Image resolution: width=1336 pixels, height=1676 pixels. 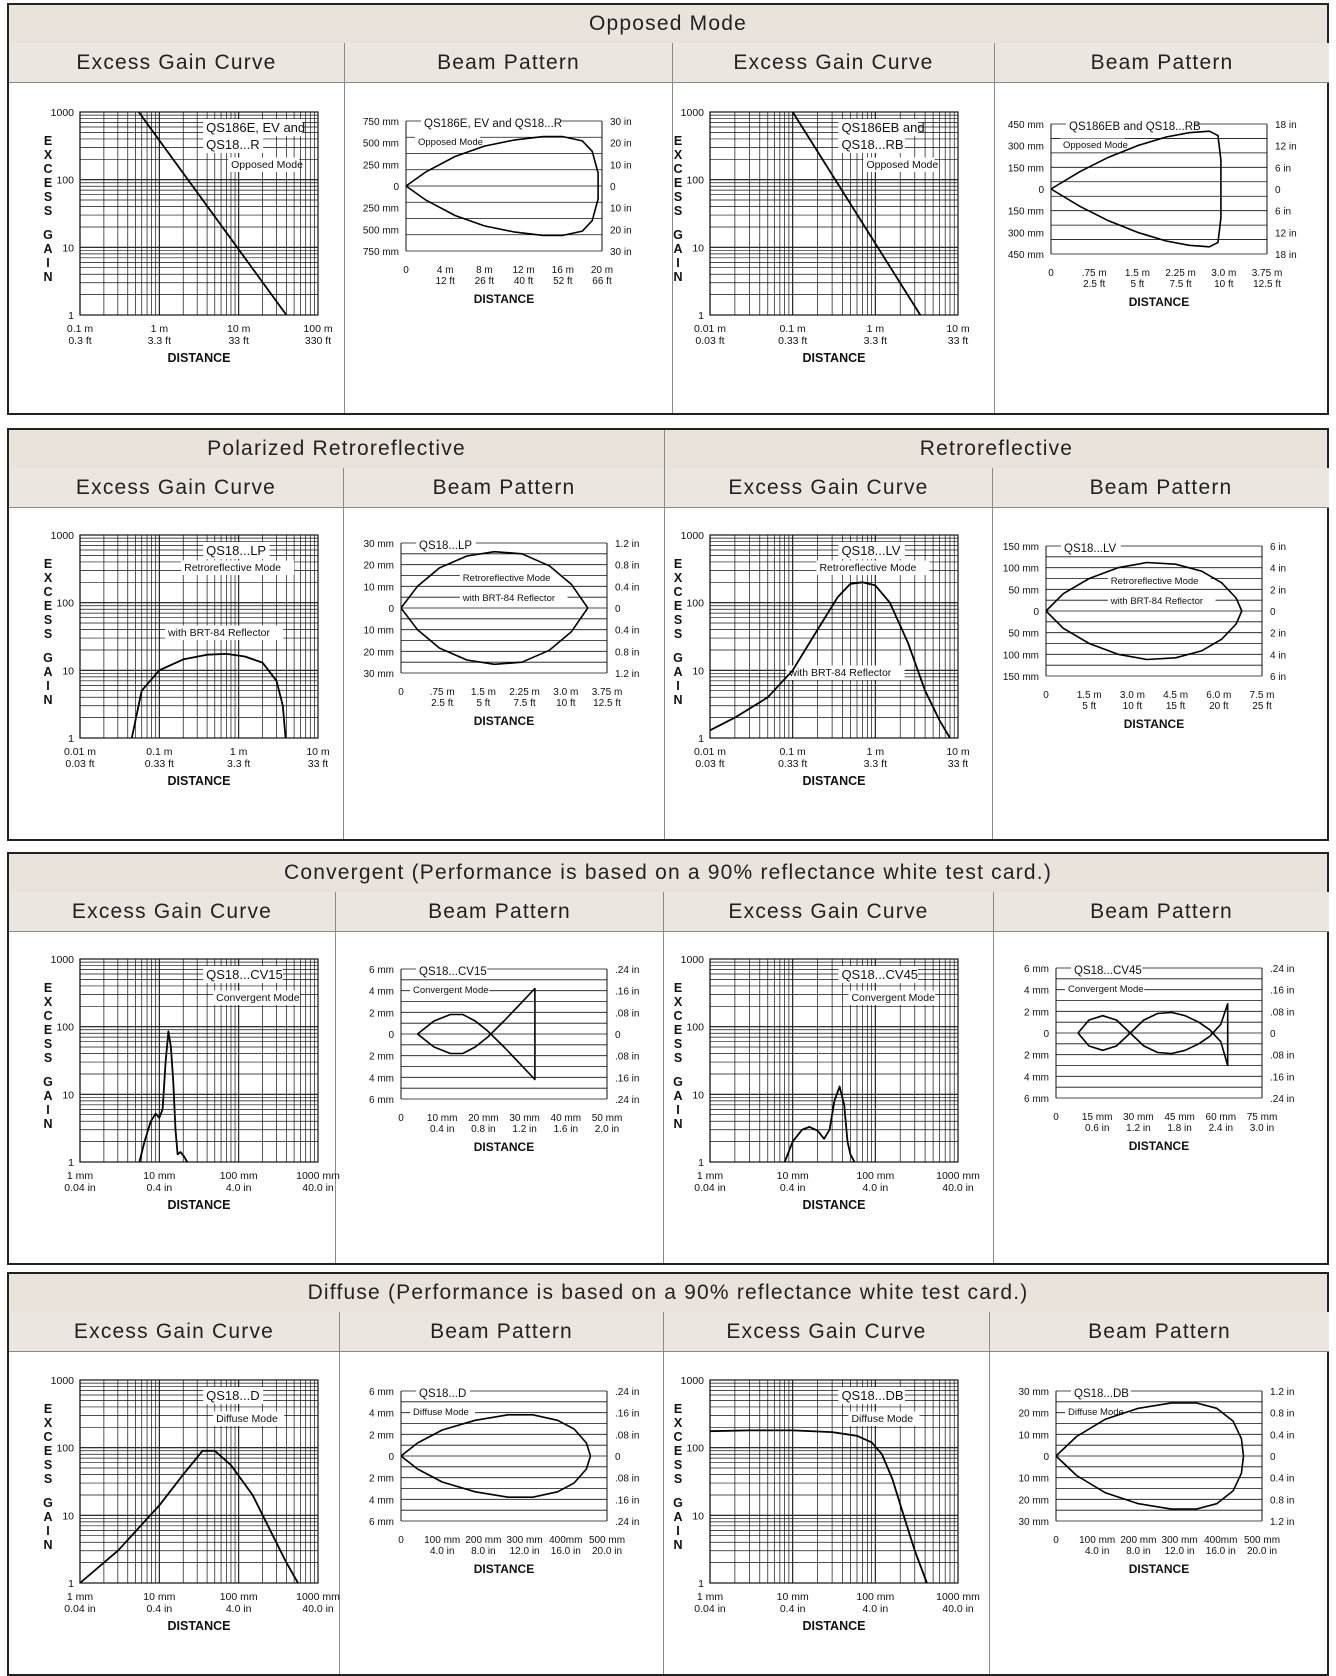 What do you see at coordinates (47, 1124) in the screenshot?
I see `y-axis-letter: N` at bounding box center [47, 1124].